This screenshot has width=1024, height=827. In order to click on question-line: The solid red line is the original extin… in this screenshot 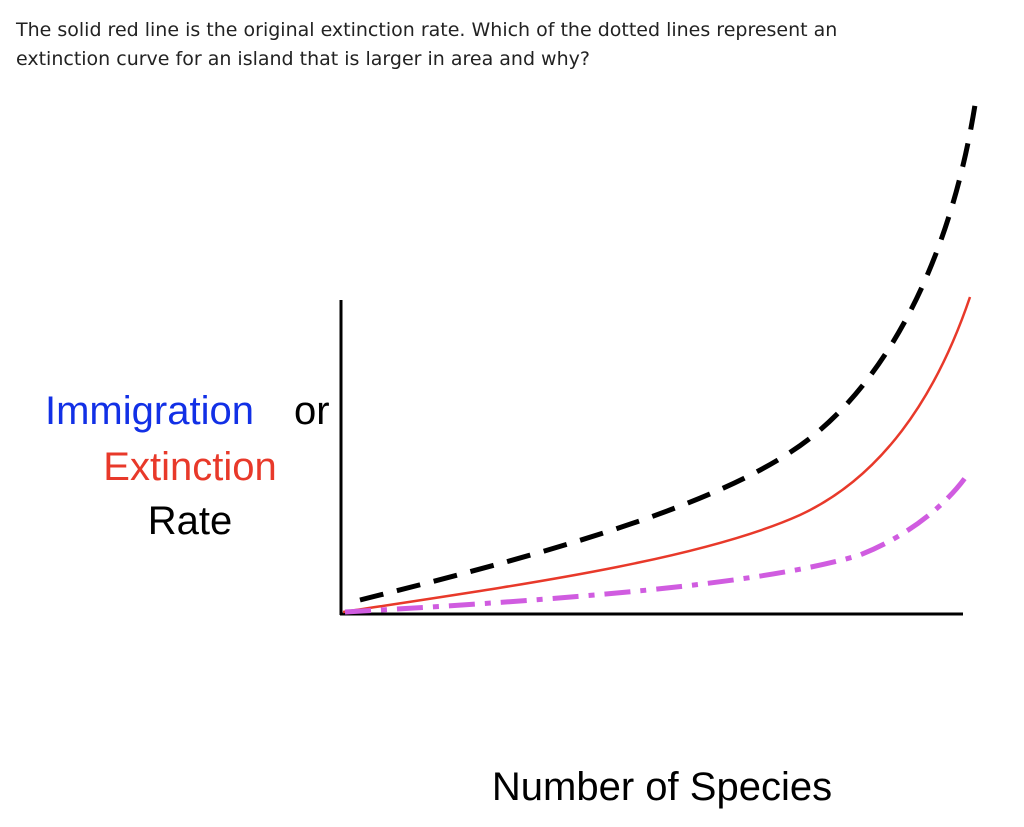, I will do `click(427, 30)`.